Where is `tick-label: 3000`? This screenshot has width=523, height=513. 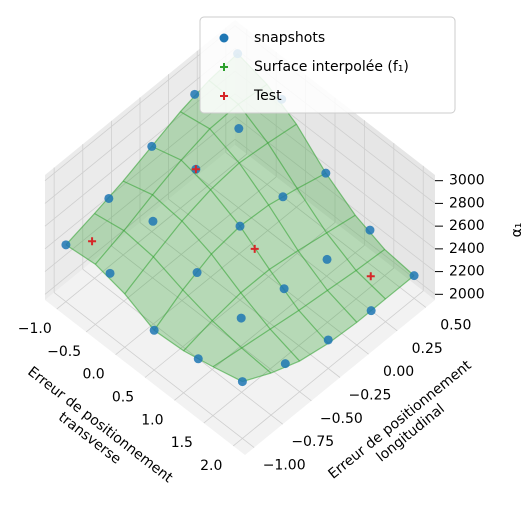 tick-label: 3000 is located at coordinates (467, 181).